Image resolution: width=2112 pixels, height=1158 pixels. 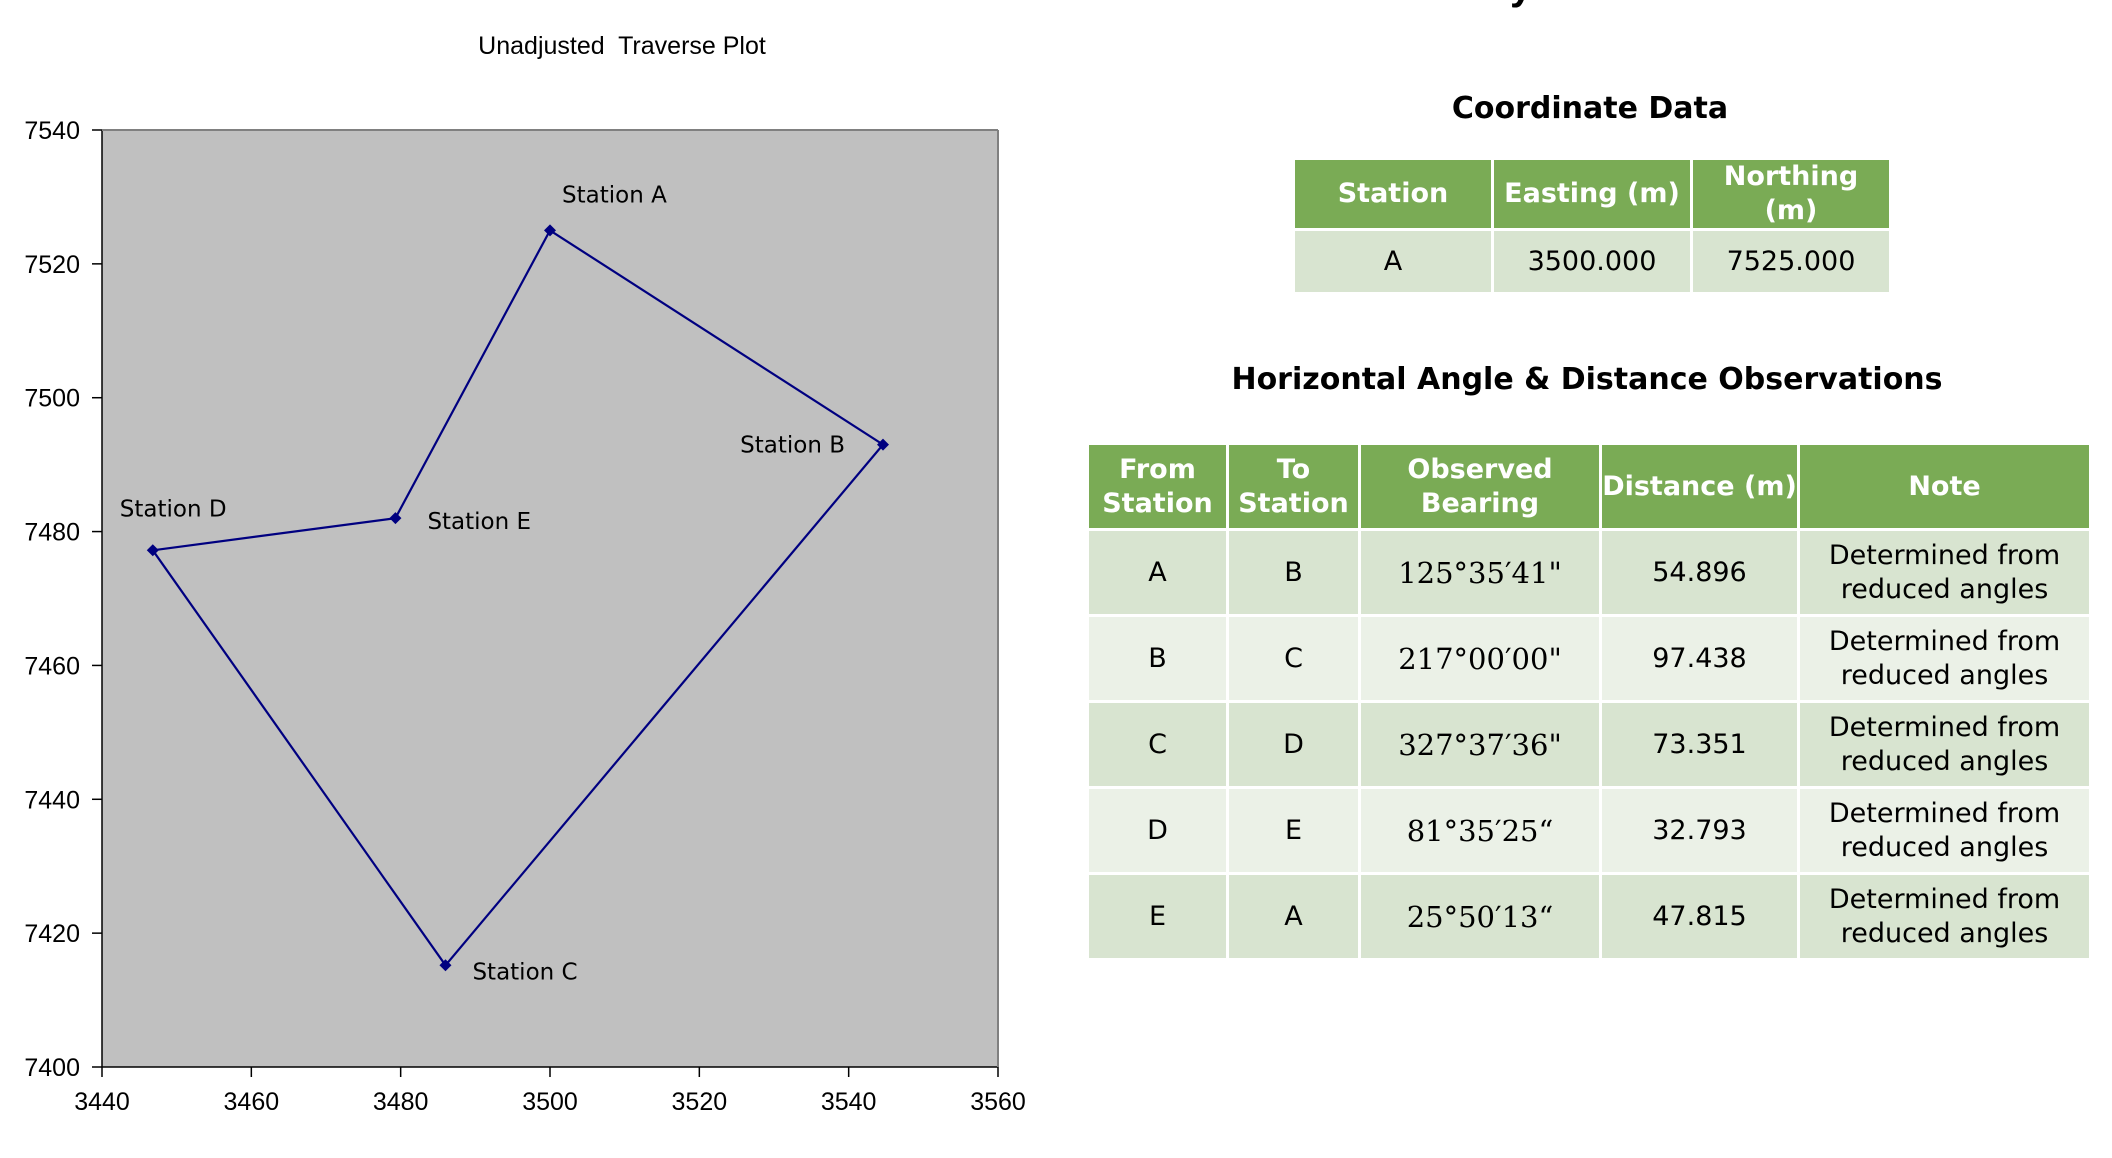 I want to click on bearing-cell: 217°00′00", so click(x=1480, y=658).